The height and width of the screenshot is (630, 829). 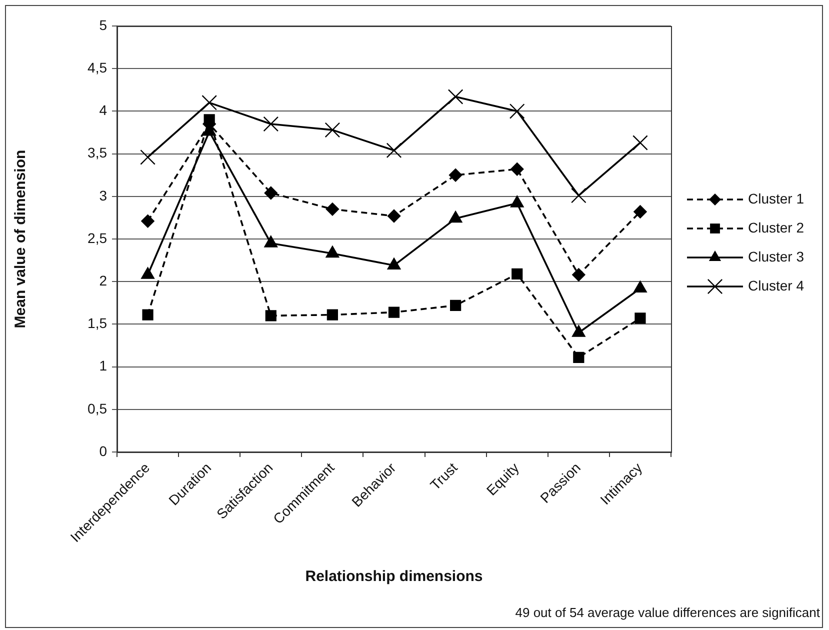 What do you see at coordinates (103, 24) in the screenshot?
I see `y-tick-label: 5` at bounding box center [103, 24].